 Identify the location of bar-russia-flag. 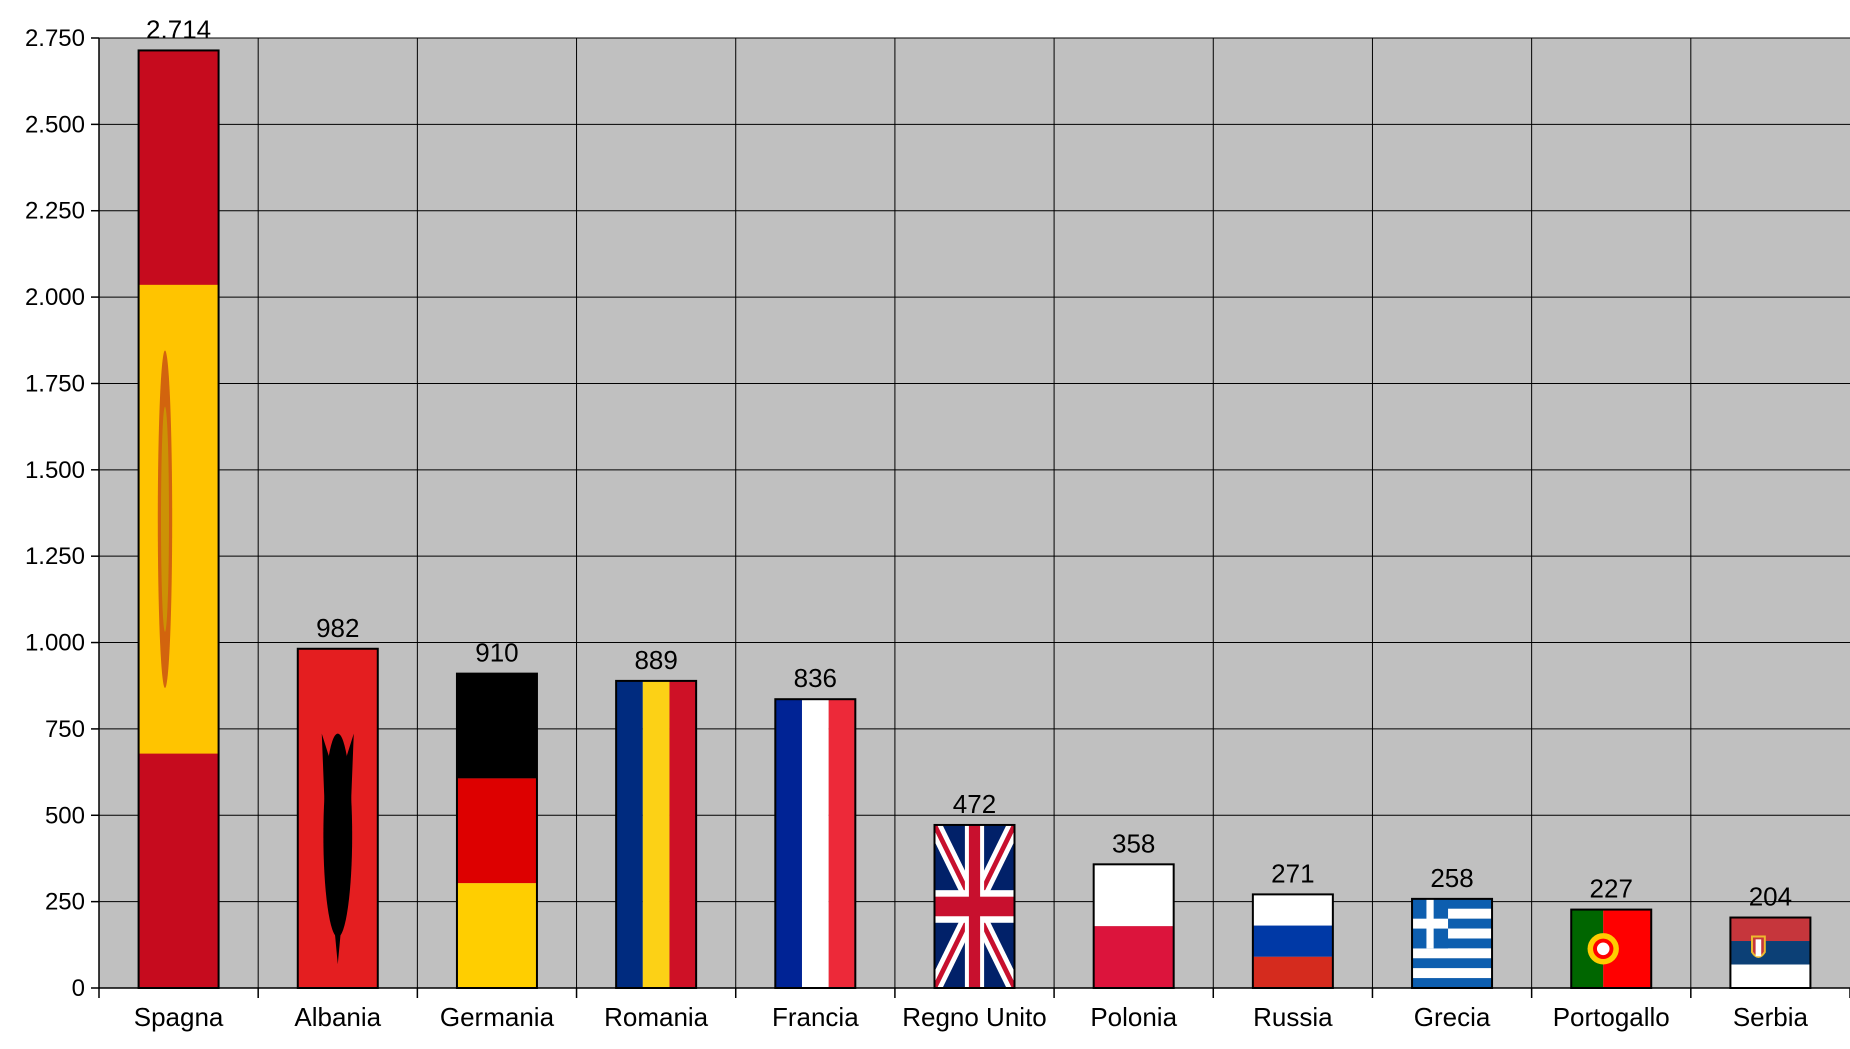
(1292, 941).